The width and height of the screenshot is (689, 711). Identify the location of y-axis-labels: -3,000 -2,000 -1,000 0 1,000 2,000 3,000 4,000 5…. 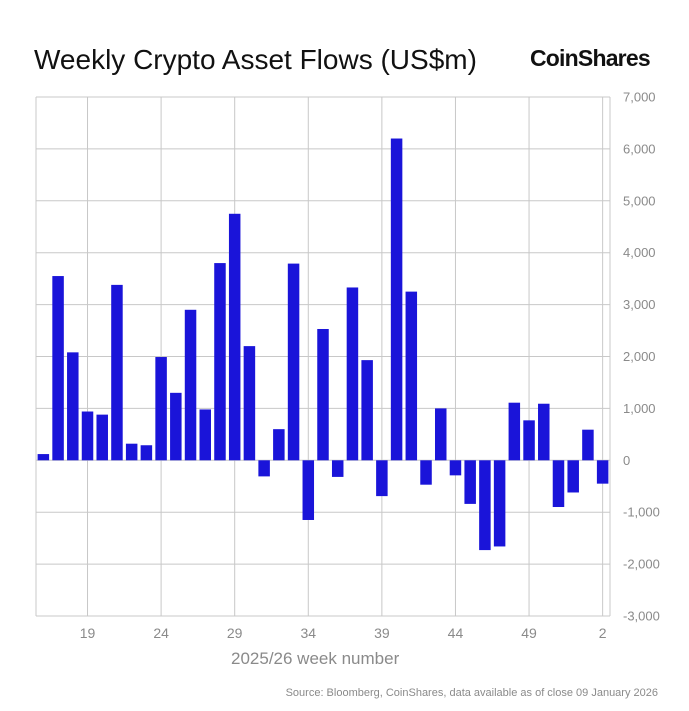
(641, 357).